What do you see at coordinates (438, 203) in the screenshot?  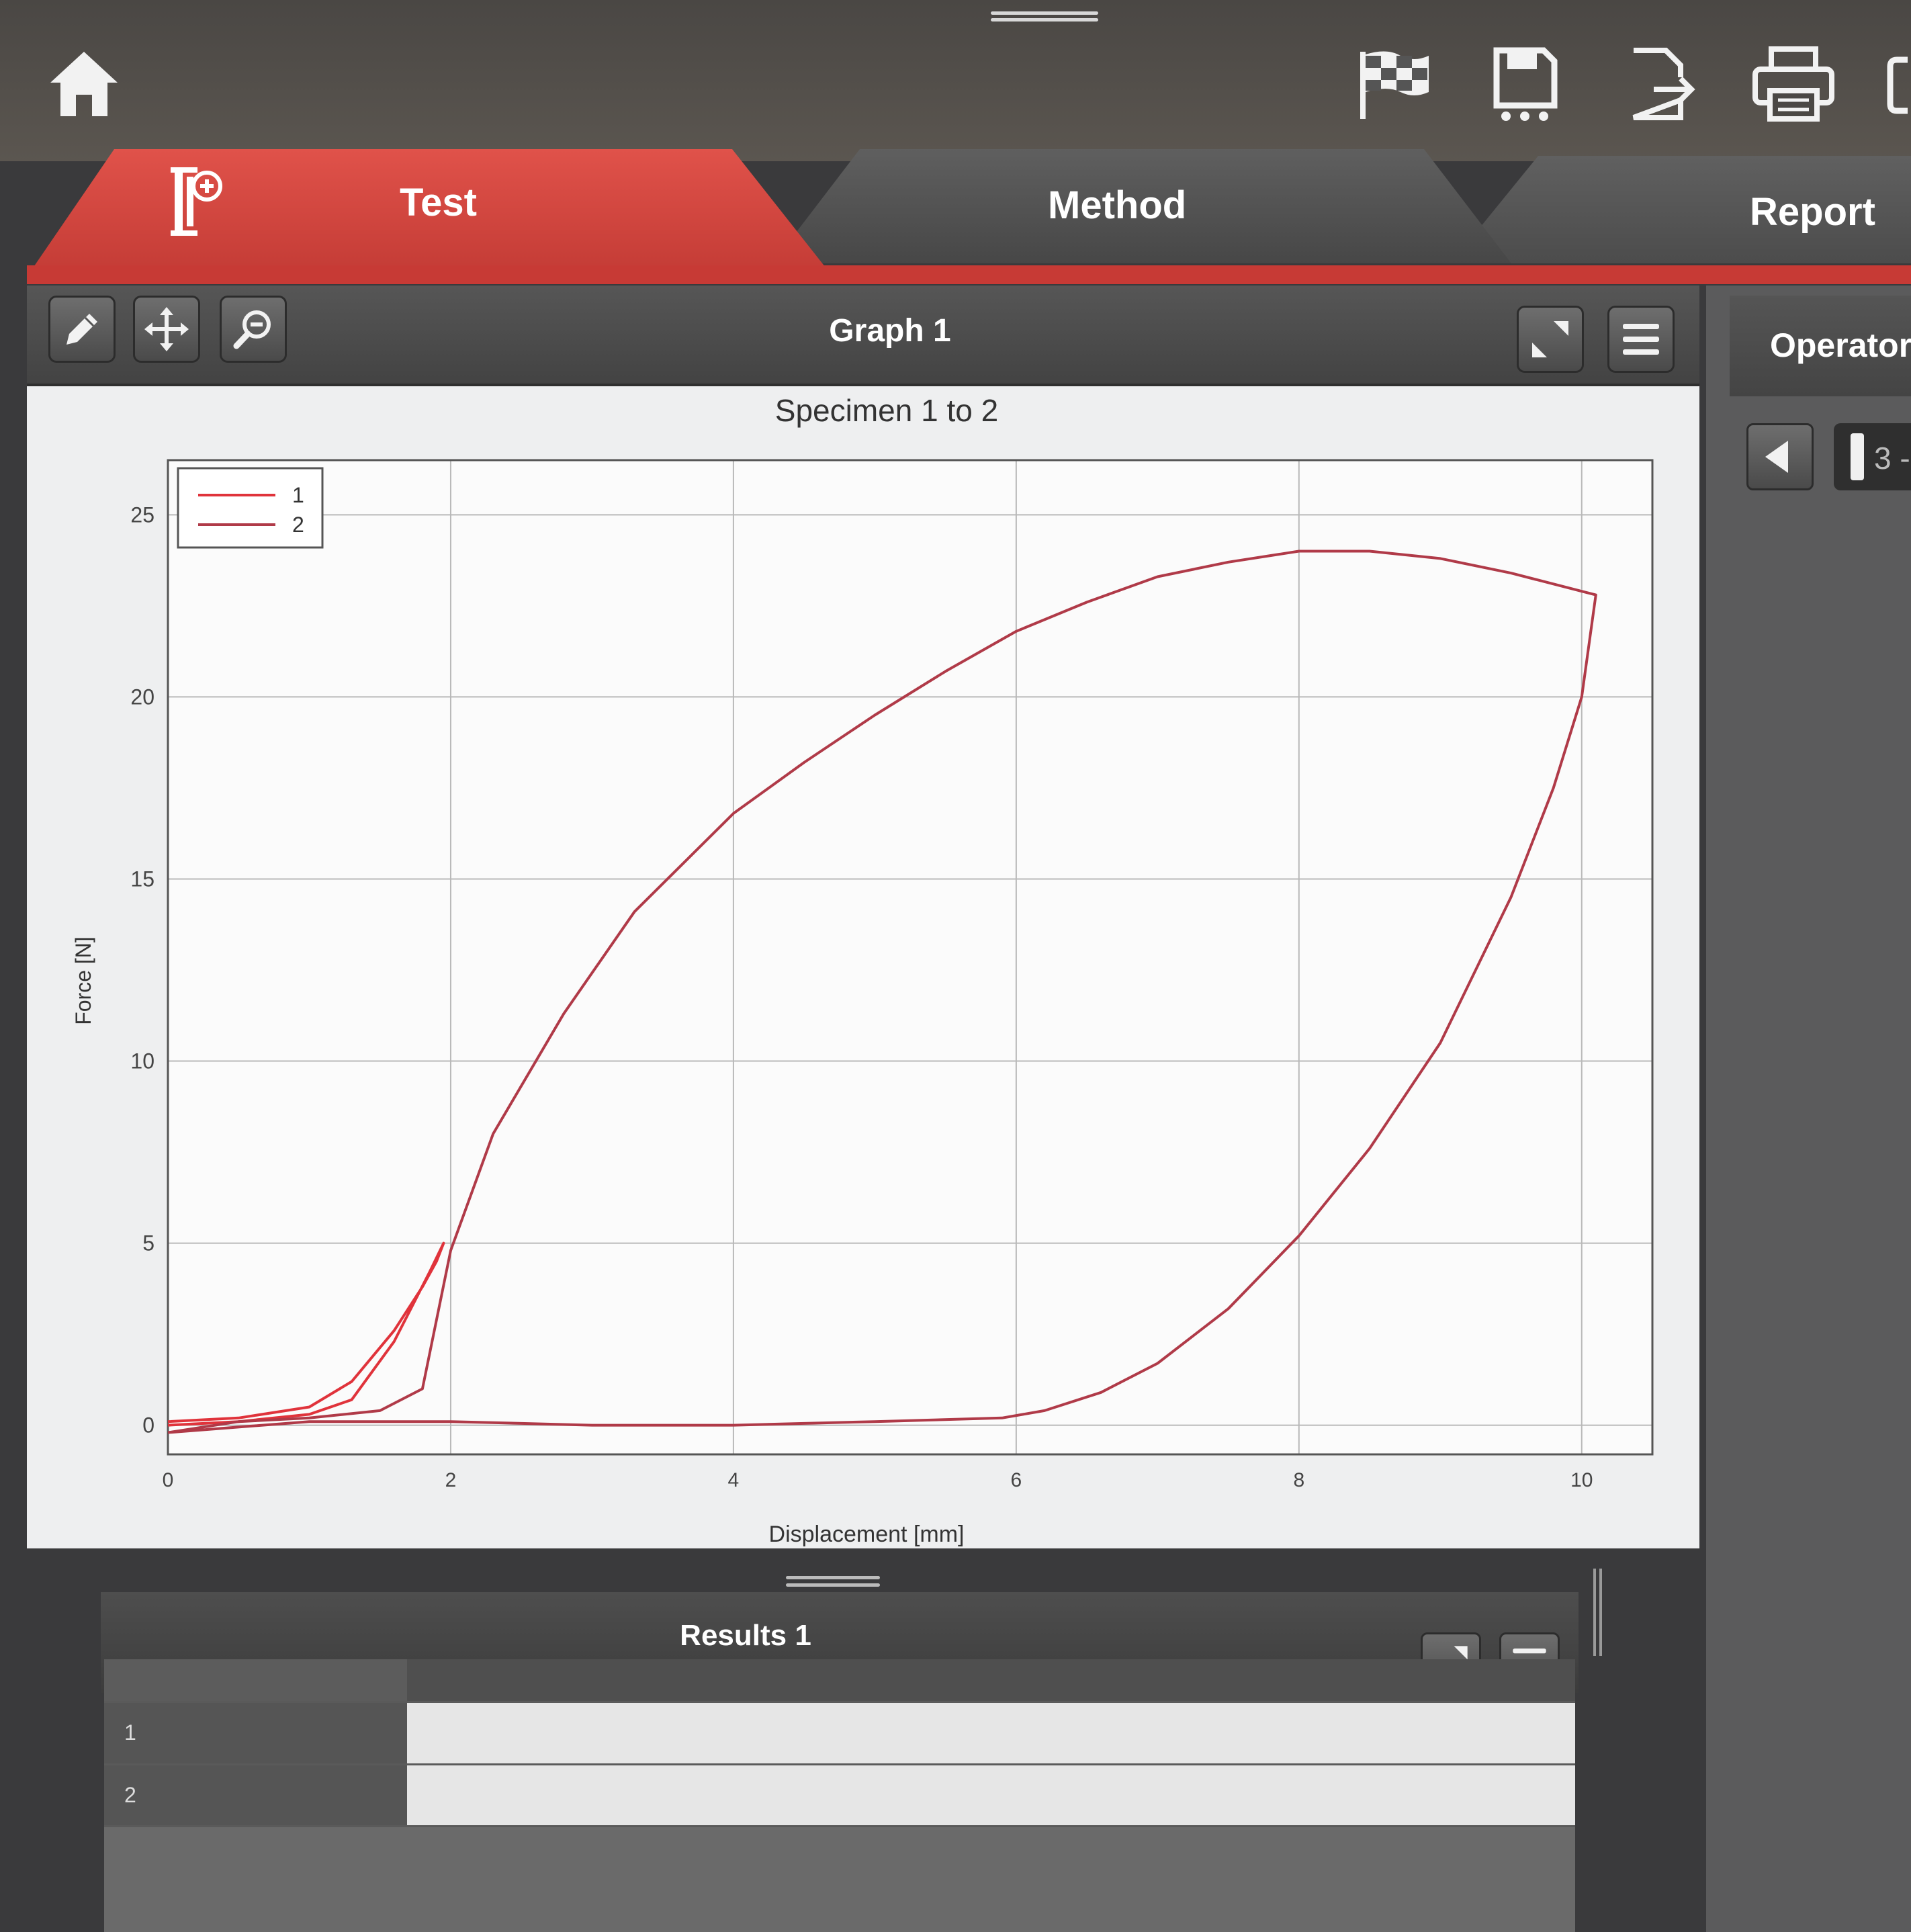 I see `tab-test-label: Test` at bounding box center [438, 203].